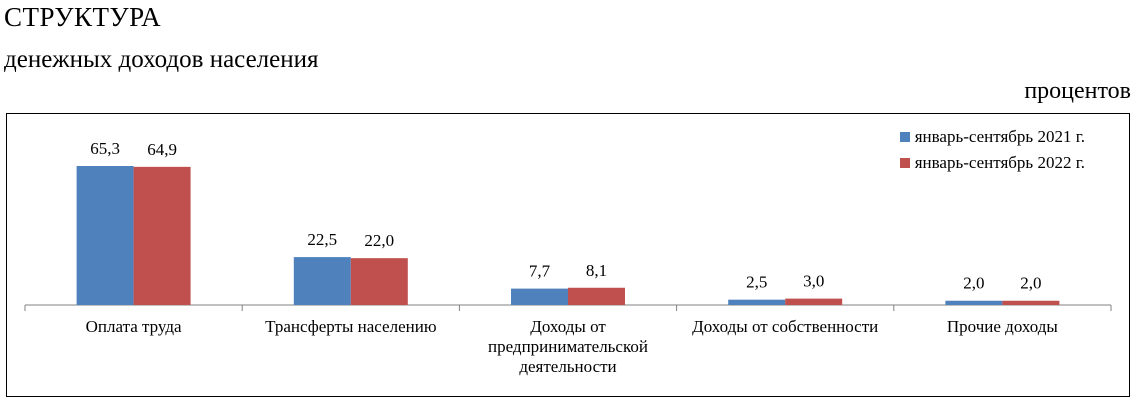 This screenshot has width=1137, height=405. I want to click on data-label: 7,7, so click(540, 271).